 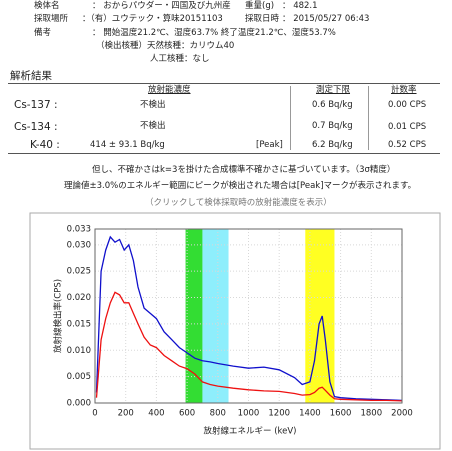 What do you see at coordinates (250, 431) in the screenshot?
I see `x-axis-label: 放射線エネルギー (keV)` at bounding box center [250, 431].